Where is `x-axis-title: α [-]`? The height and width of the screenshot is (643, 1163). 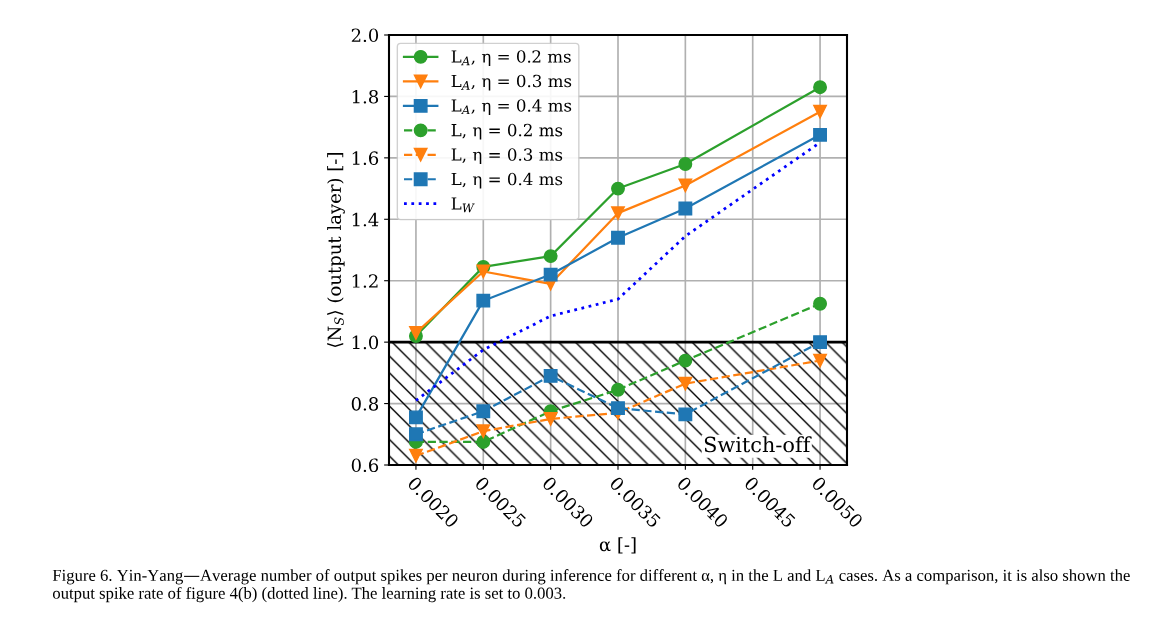
x-axis-title: α [-] is located at coordinates (617, 545).